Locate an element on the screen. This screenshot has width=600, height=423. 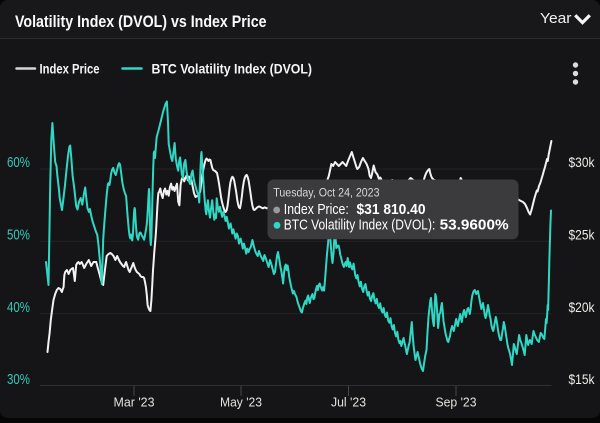
svg-text: 30% is located at coordinates (18, 379).